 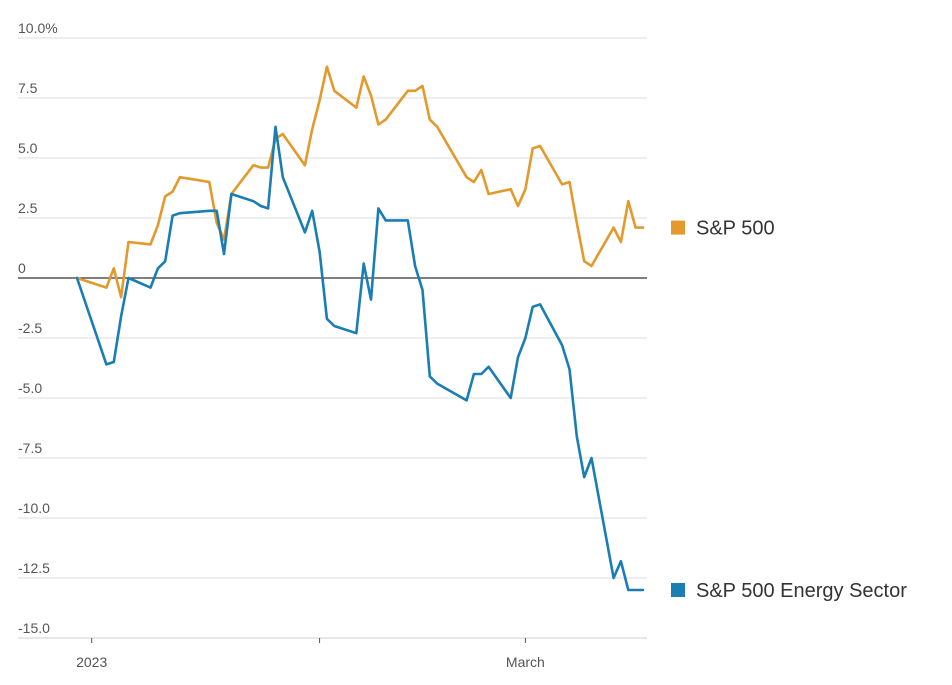 I want to click on y-tick-label: 10.0%, so click(x=38, y=28).